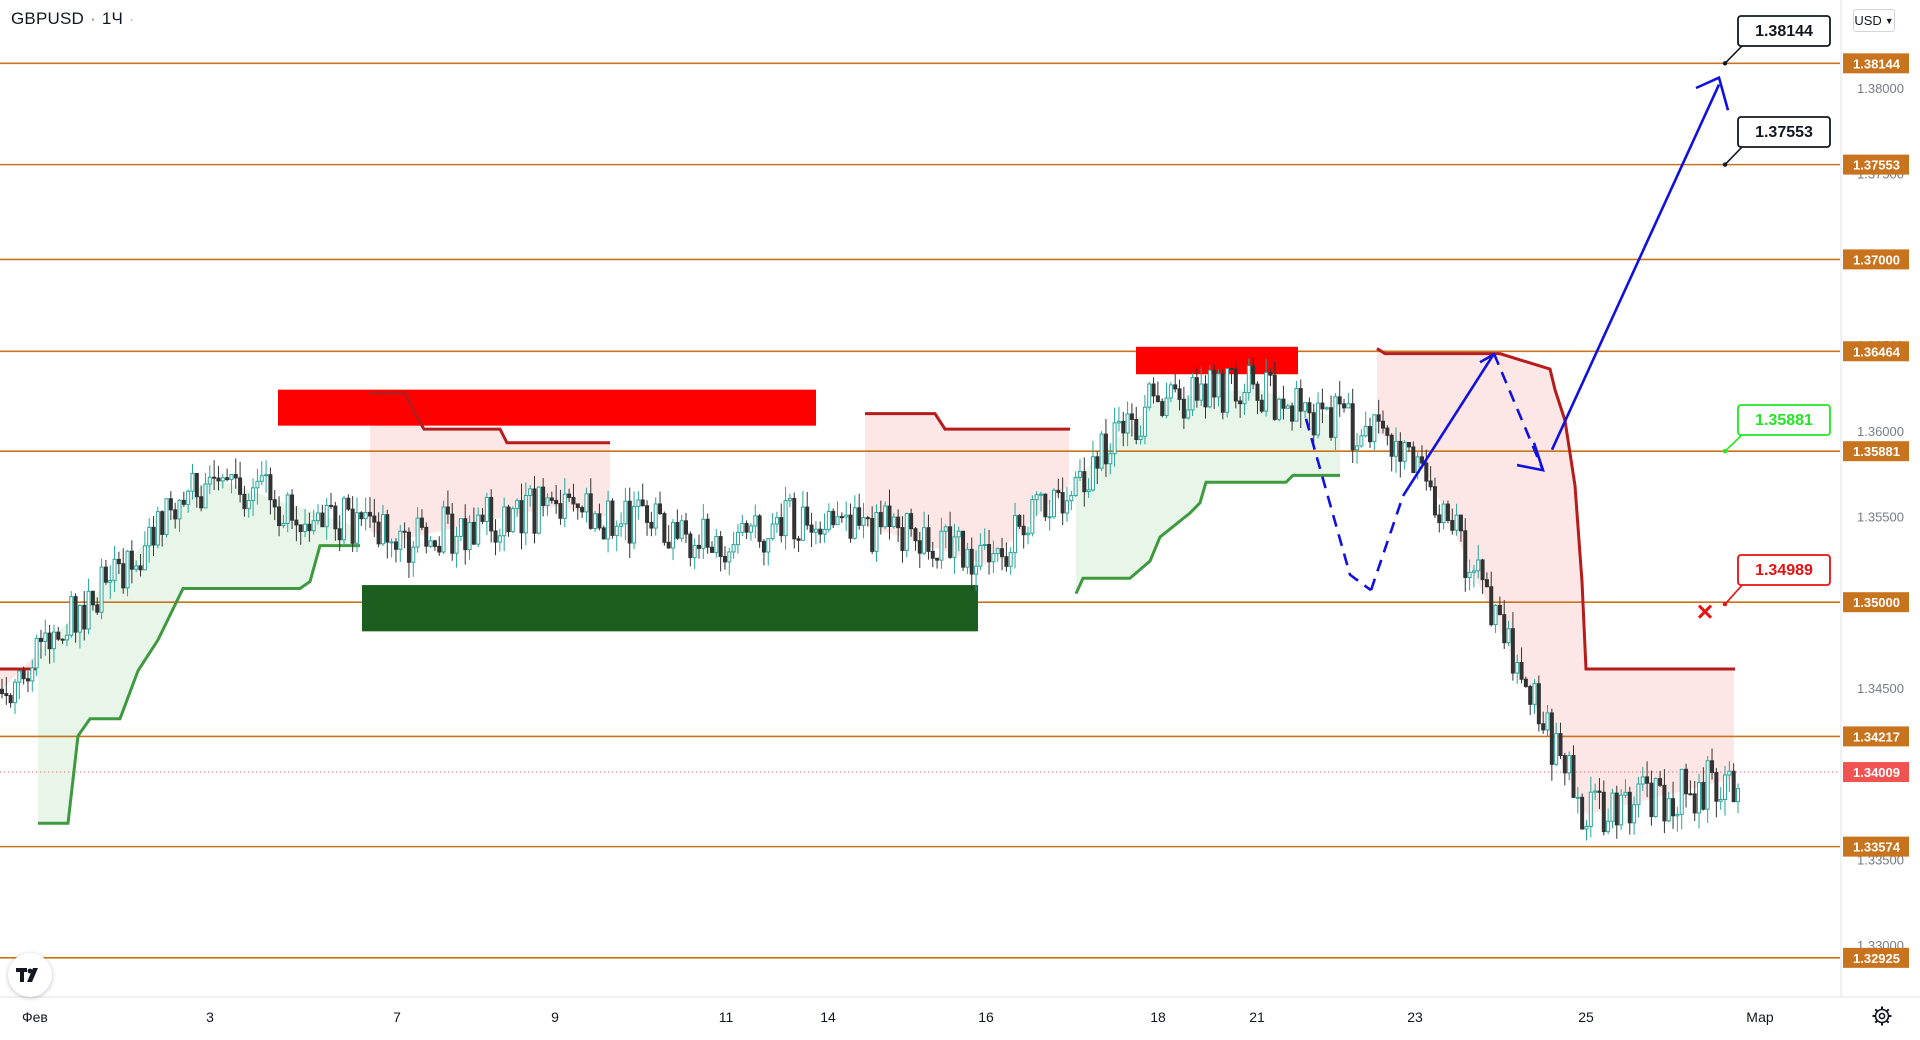 This screenshot has width=1920, height=1040. What do you see at coordinates (1876, 259) in the screenshot?
I see `level-price-label: 1.37000` at bounding box center [1876, 259].